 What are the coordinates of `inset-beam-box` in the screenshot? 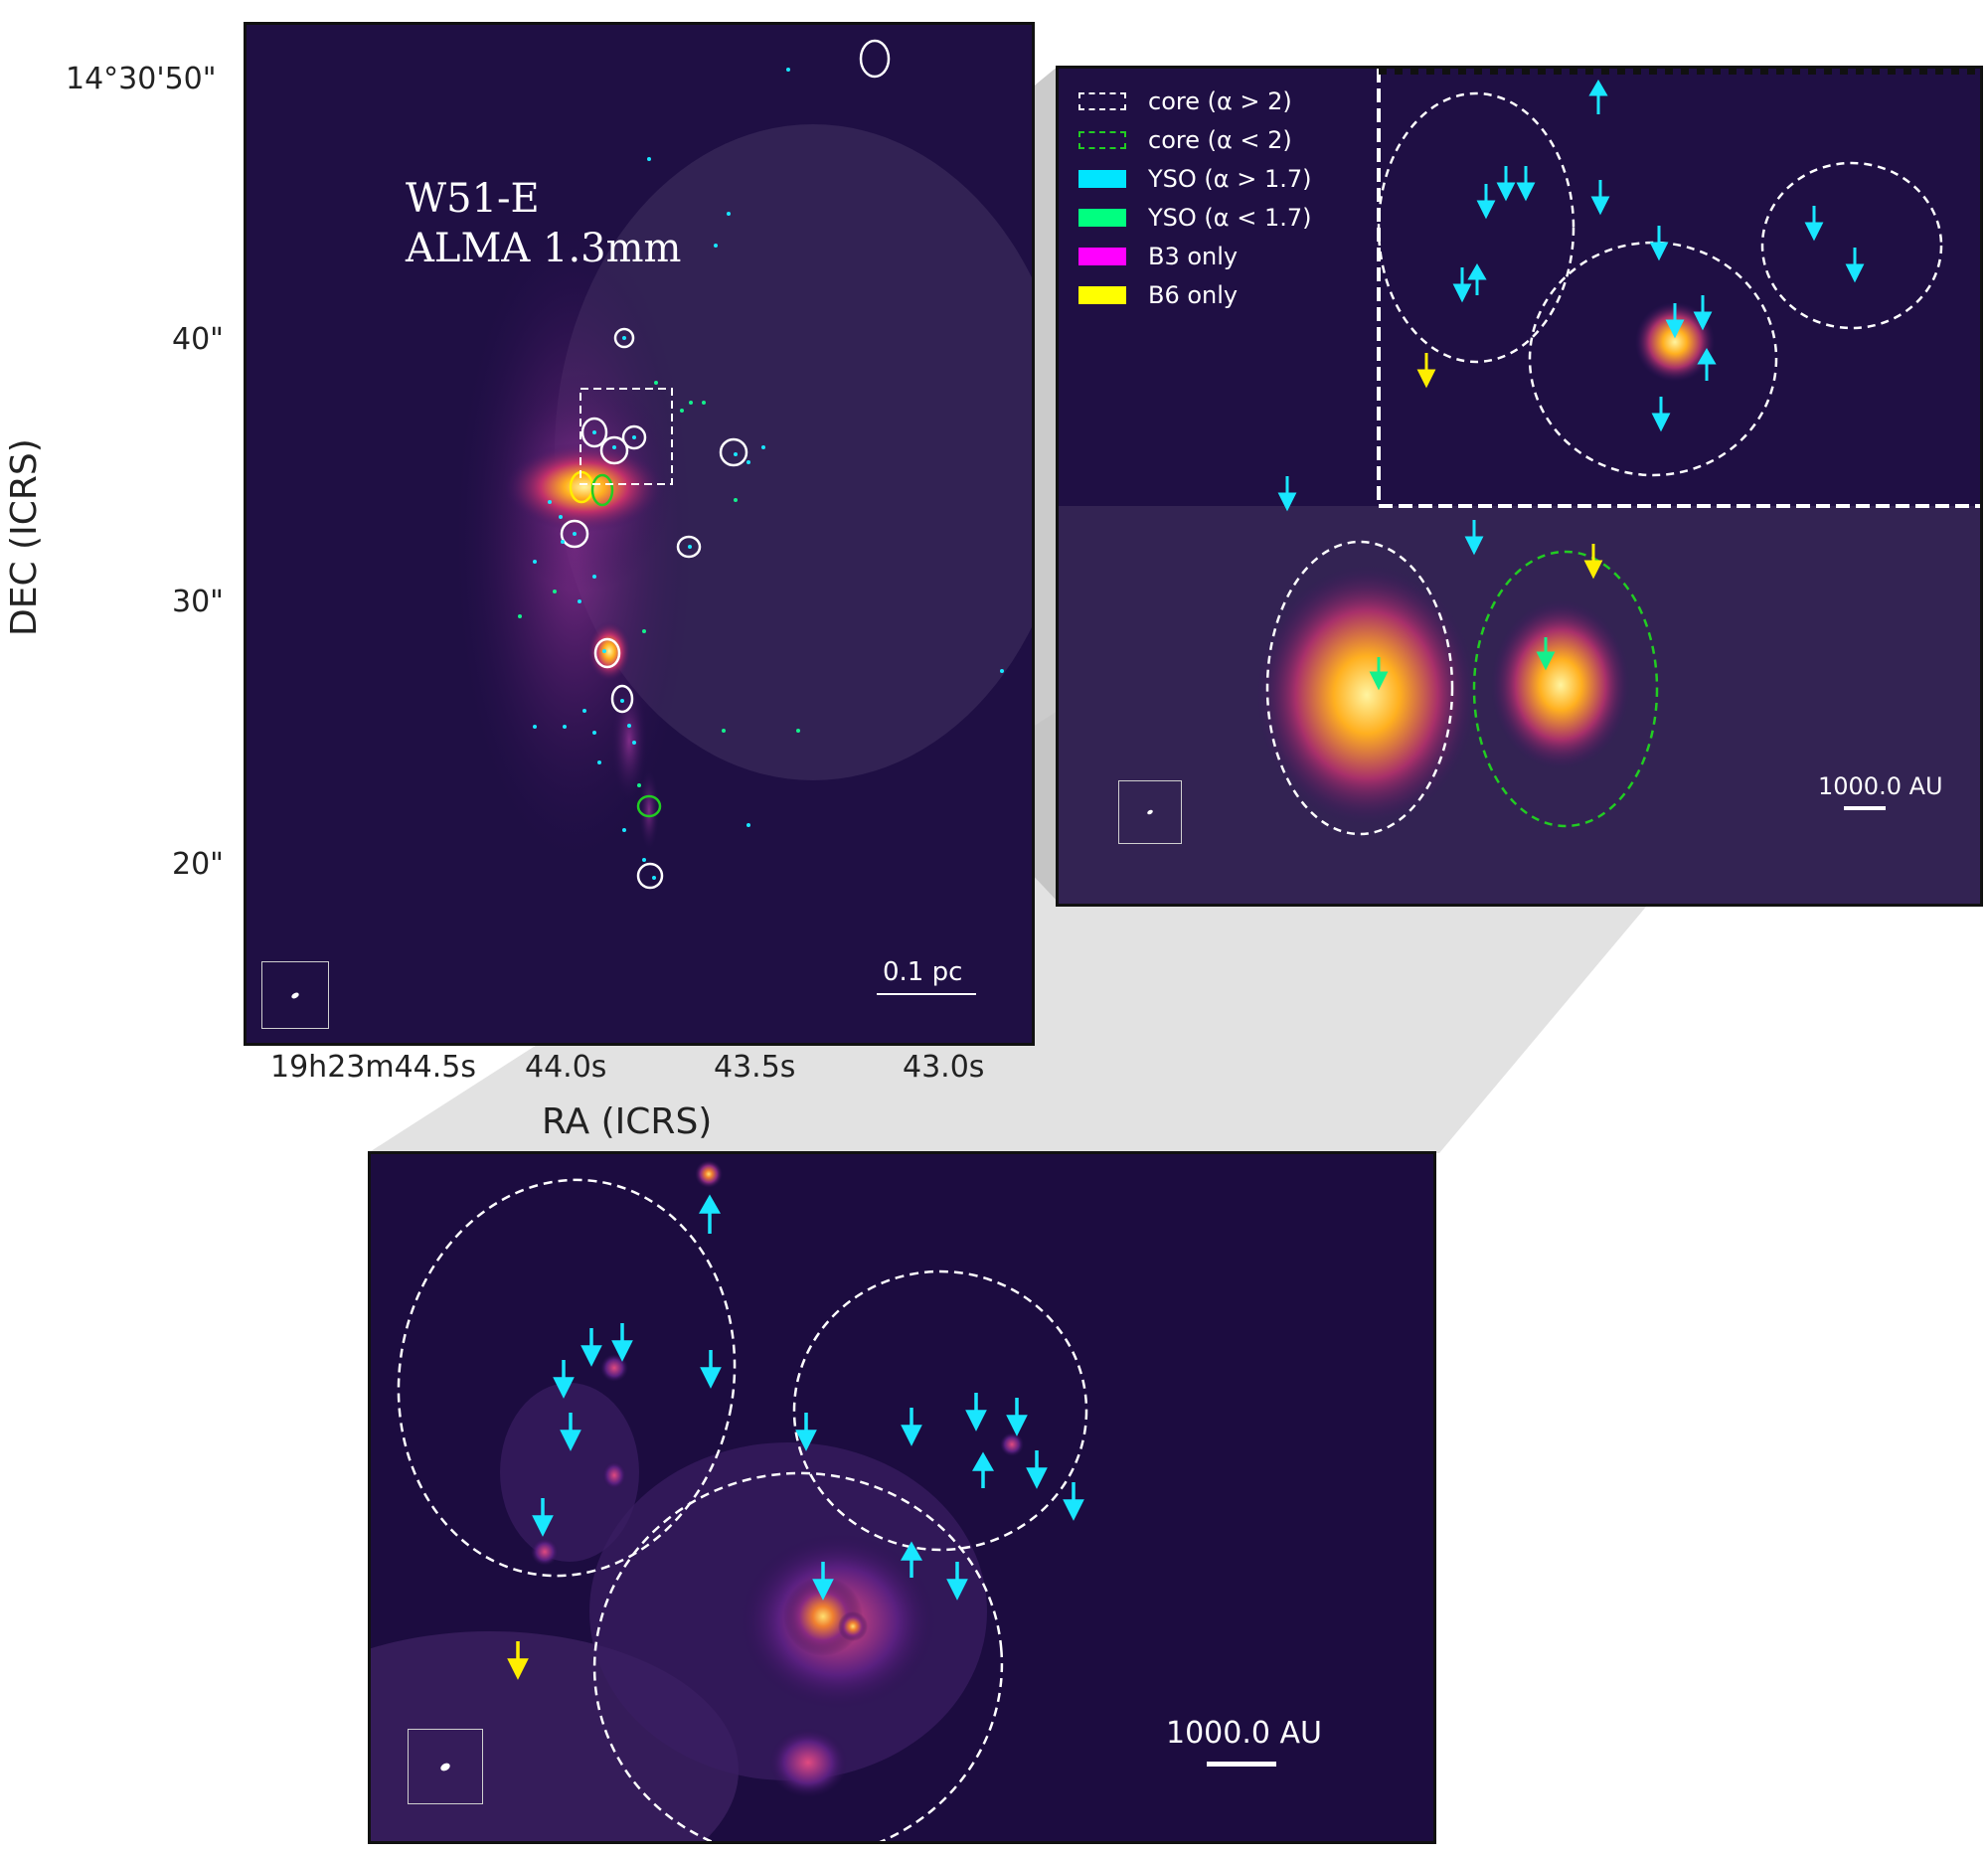 It's located at (445, 1766).